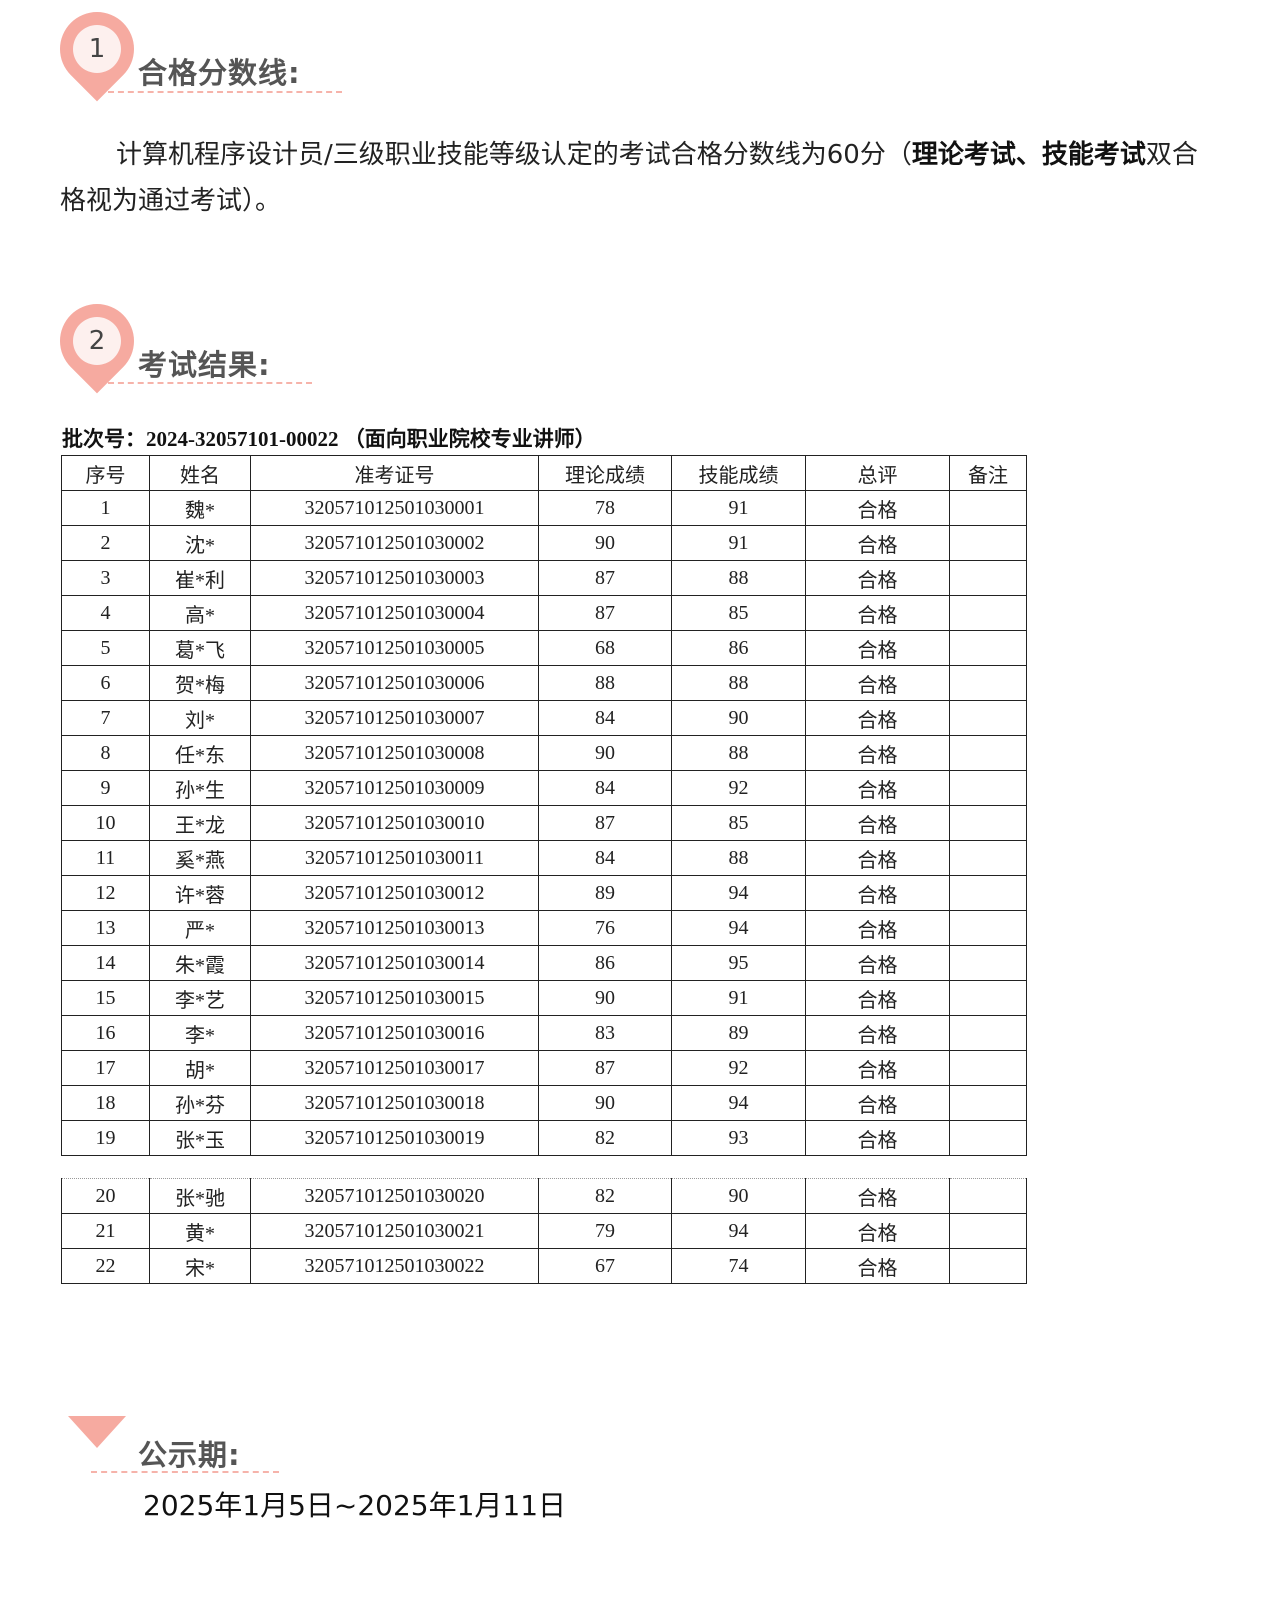  Describe the element at coordinates (394, 963) in the screenshot. I see `cell-exam-id: 320571012501030014` at that location.